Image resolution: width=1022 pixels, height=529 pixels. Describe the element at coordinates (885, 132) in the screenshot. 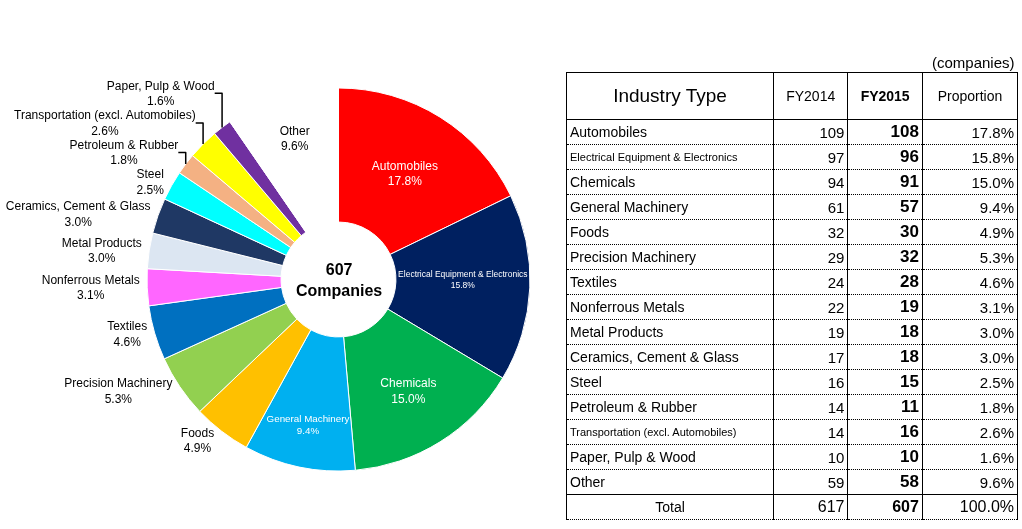

I see `data-label: 108` at that location.